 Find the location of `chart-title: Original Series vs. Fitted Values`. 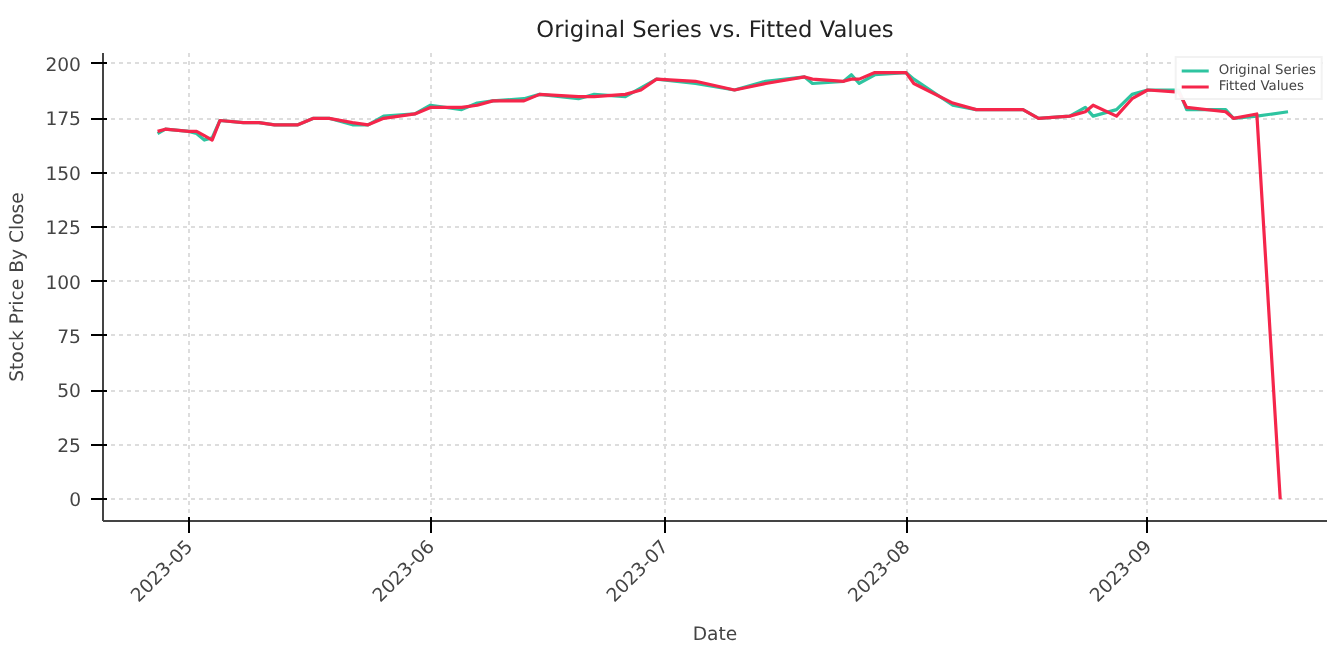

chart-title: Original Series vs. Fitted Values is located at coordinates (715, 29).